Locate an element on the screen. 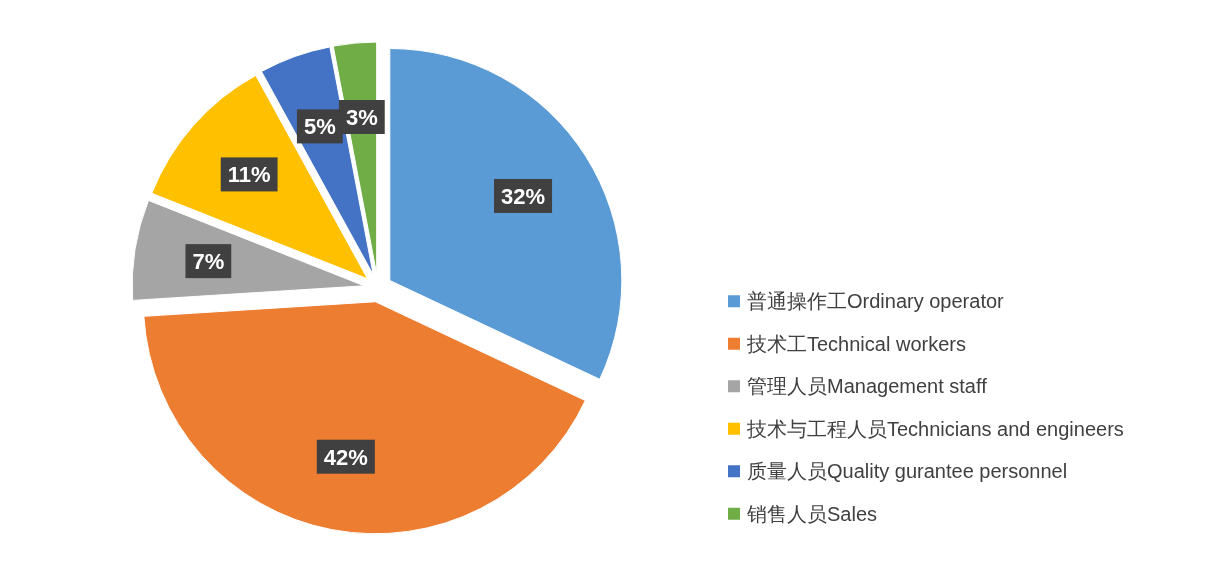 Image resolution: width=1207 pixels, height=575 pixels. data-label: 32% is located at coordinates (523, 196).